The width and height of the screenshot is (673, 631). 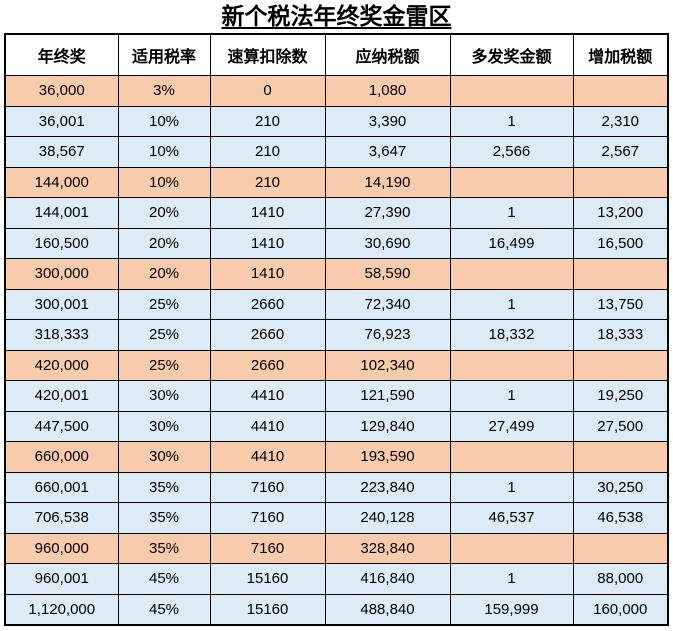 I want to click on annual-bonus-cell: 38,567, so click(x=61, y=152).